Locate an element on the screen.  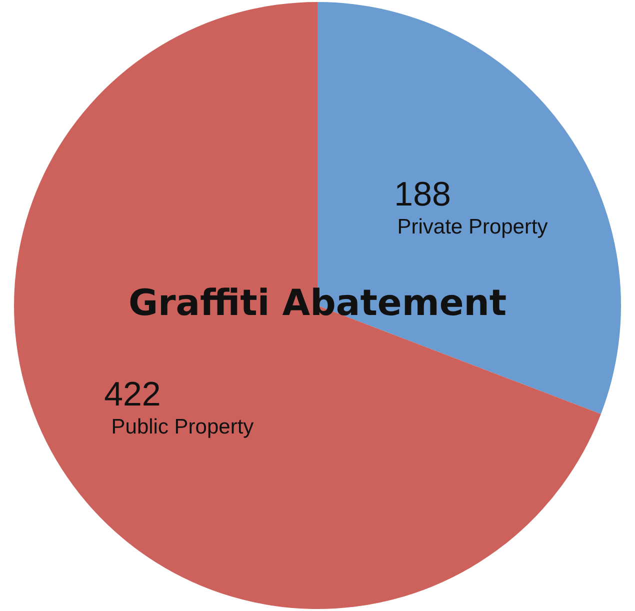
slice-label: Private Property is located at coordinates (472, 227).